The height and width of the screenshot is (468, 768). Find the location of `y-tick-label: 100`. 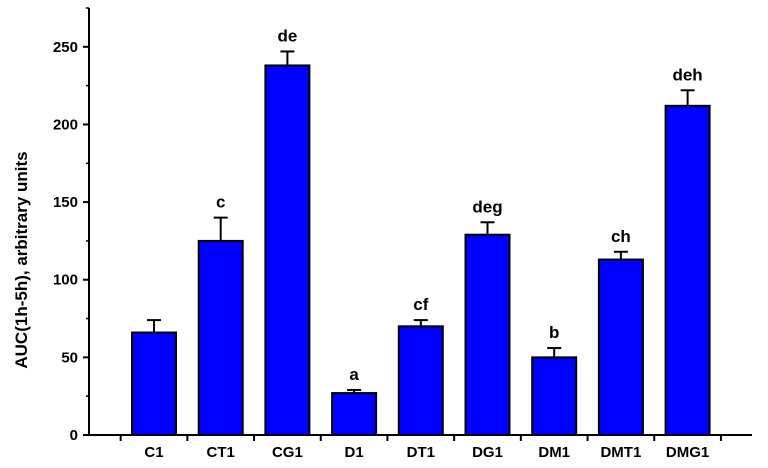

y-tick-label: 100 is located at coordinates (65, 280).